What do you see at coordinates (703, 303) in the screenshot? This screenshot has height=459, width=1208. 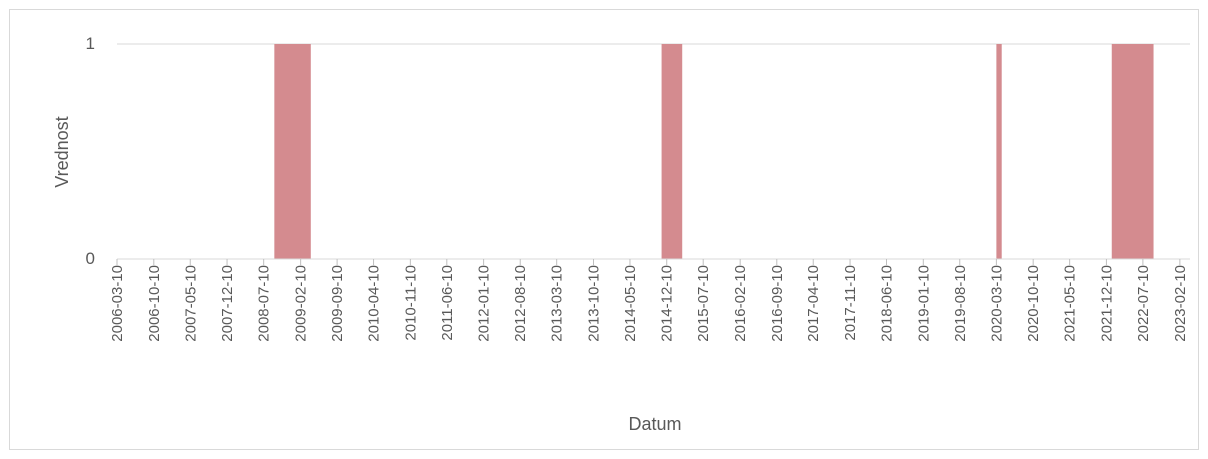 I see `x-tick-label: 2015-07-10` at bounding box center [703, 303].